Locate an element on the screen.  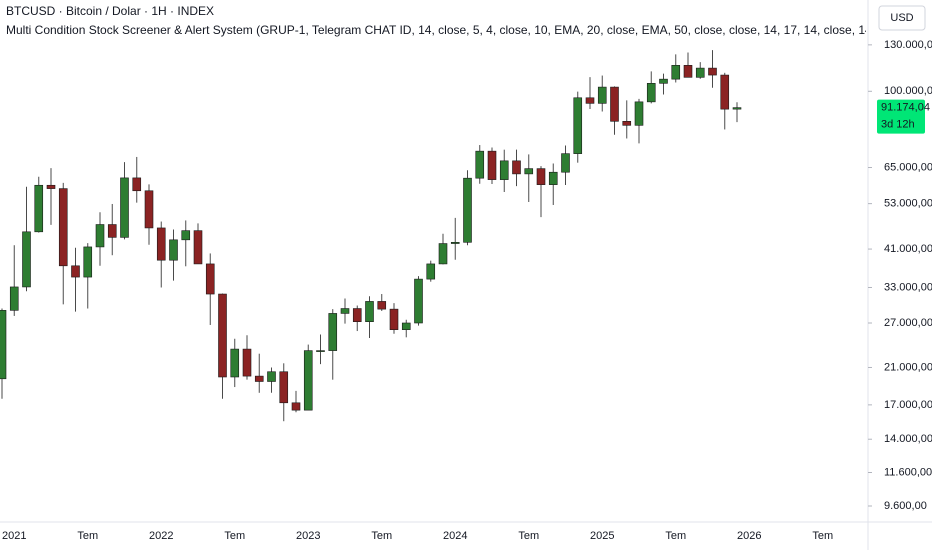
y-tick-label: 53.000,00 is located at coordinates (908, 204).